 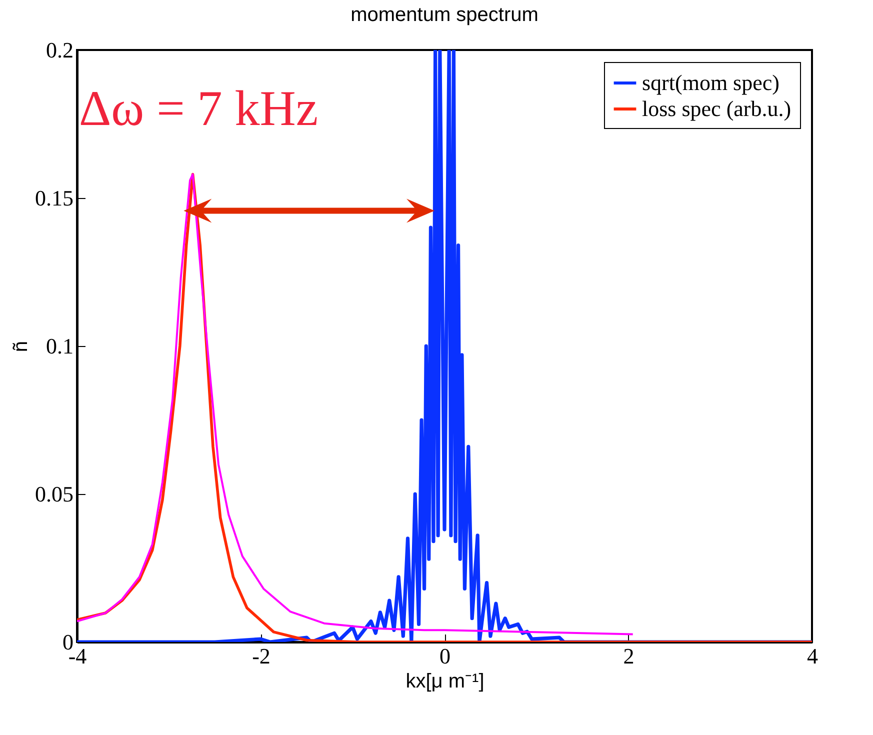 I want to click on legend-label: sqrt(mom spec), so click(x=711, y=82).